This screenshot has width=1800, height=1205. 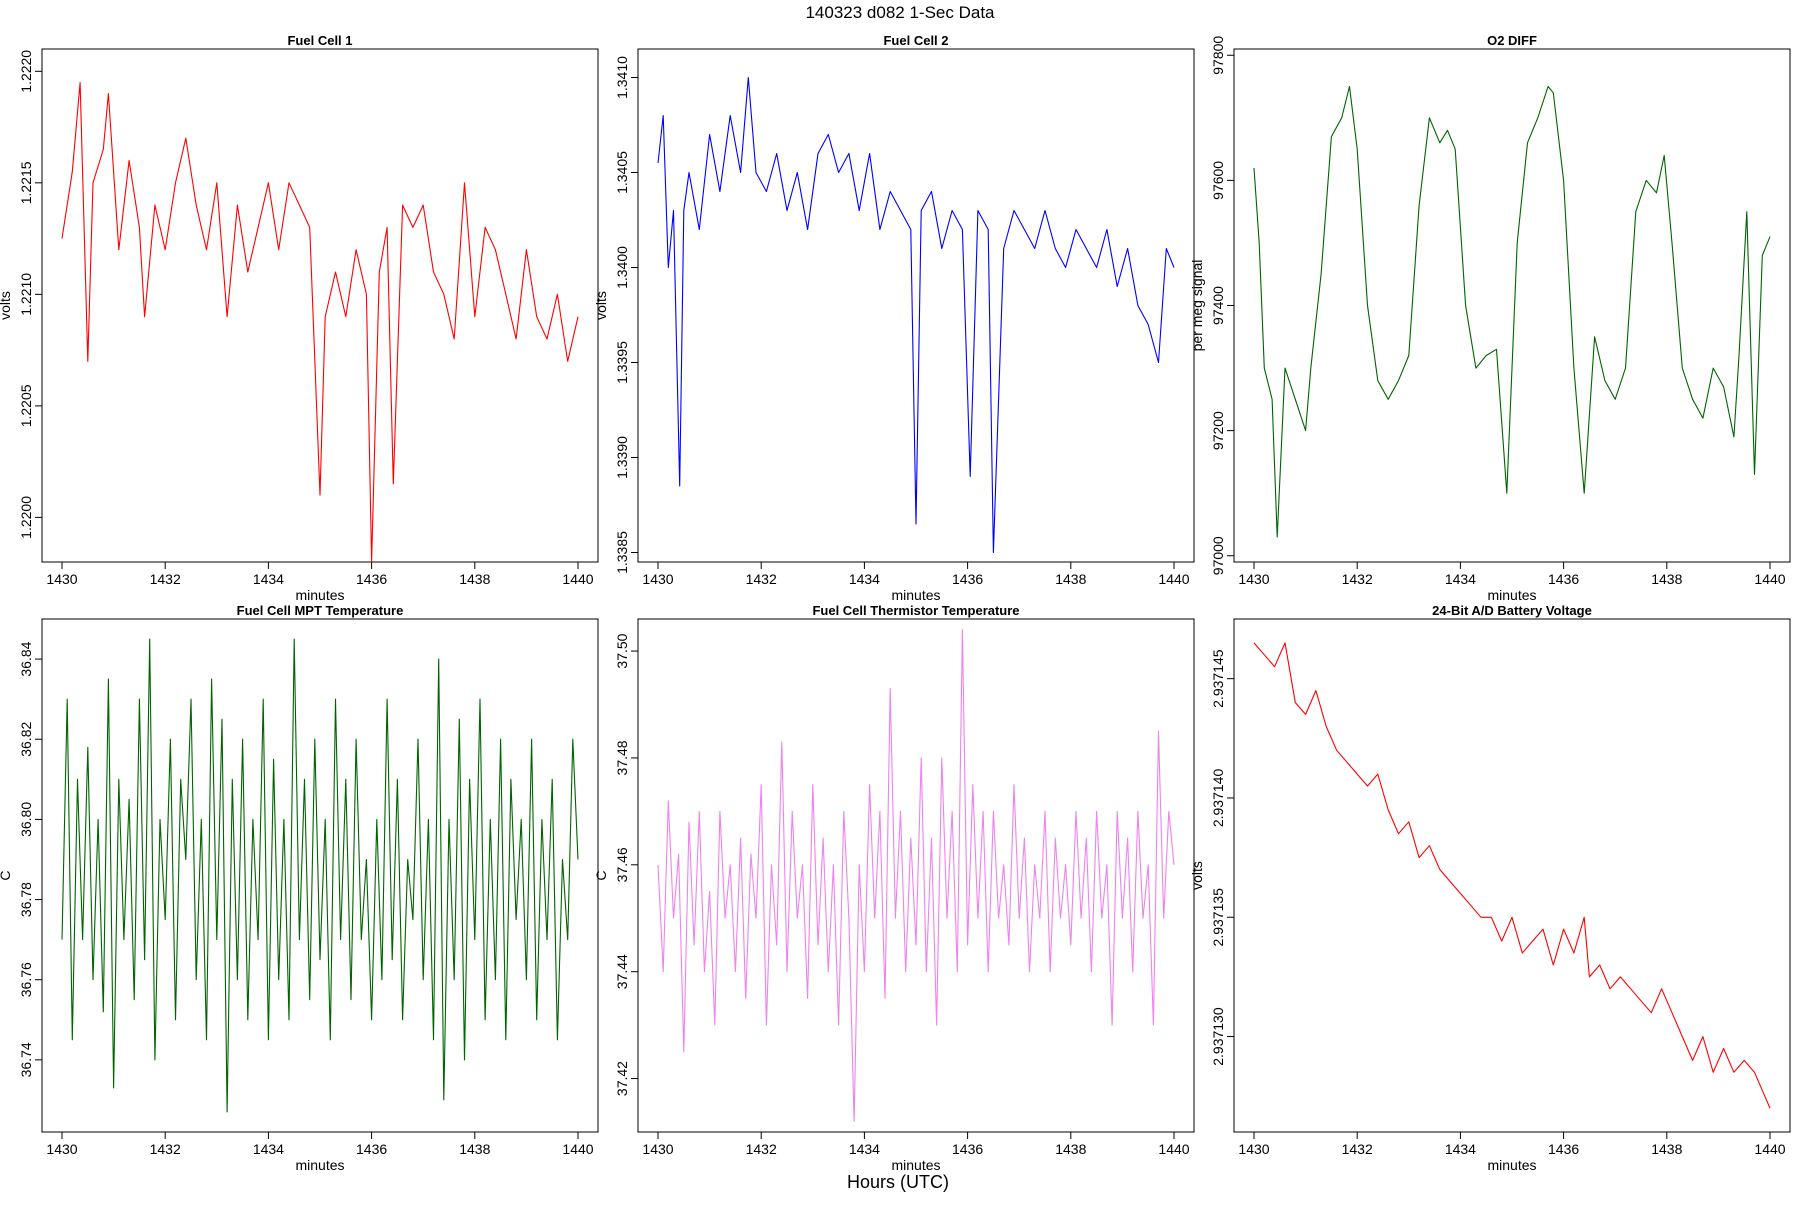 I want to click on y-tick-label: 1.2215, so click(x=26, y=182).